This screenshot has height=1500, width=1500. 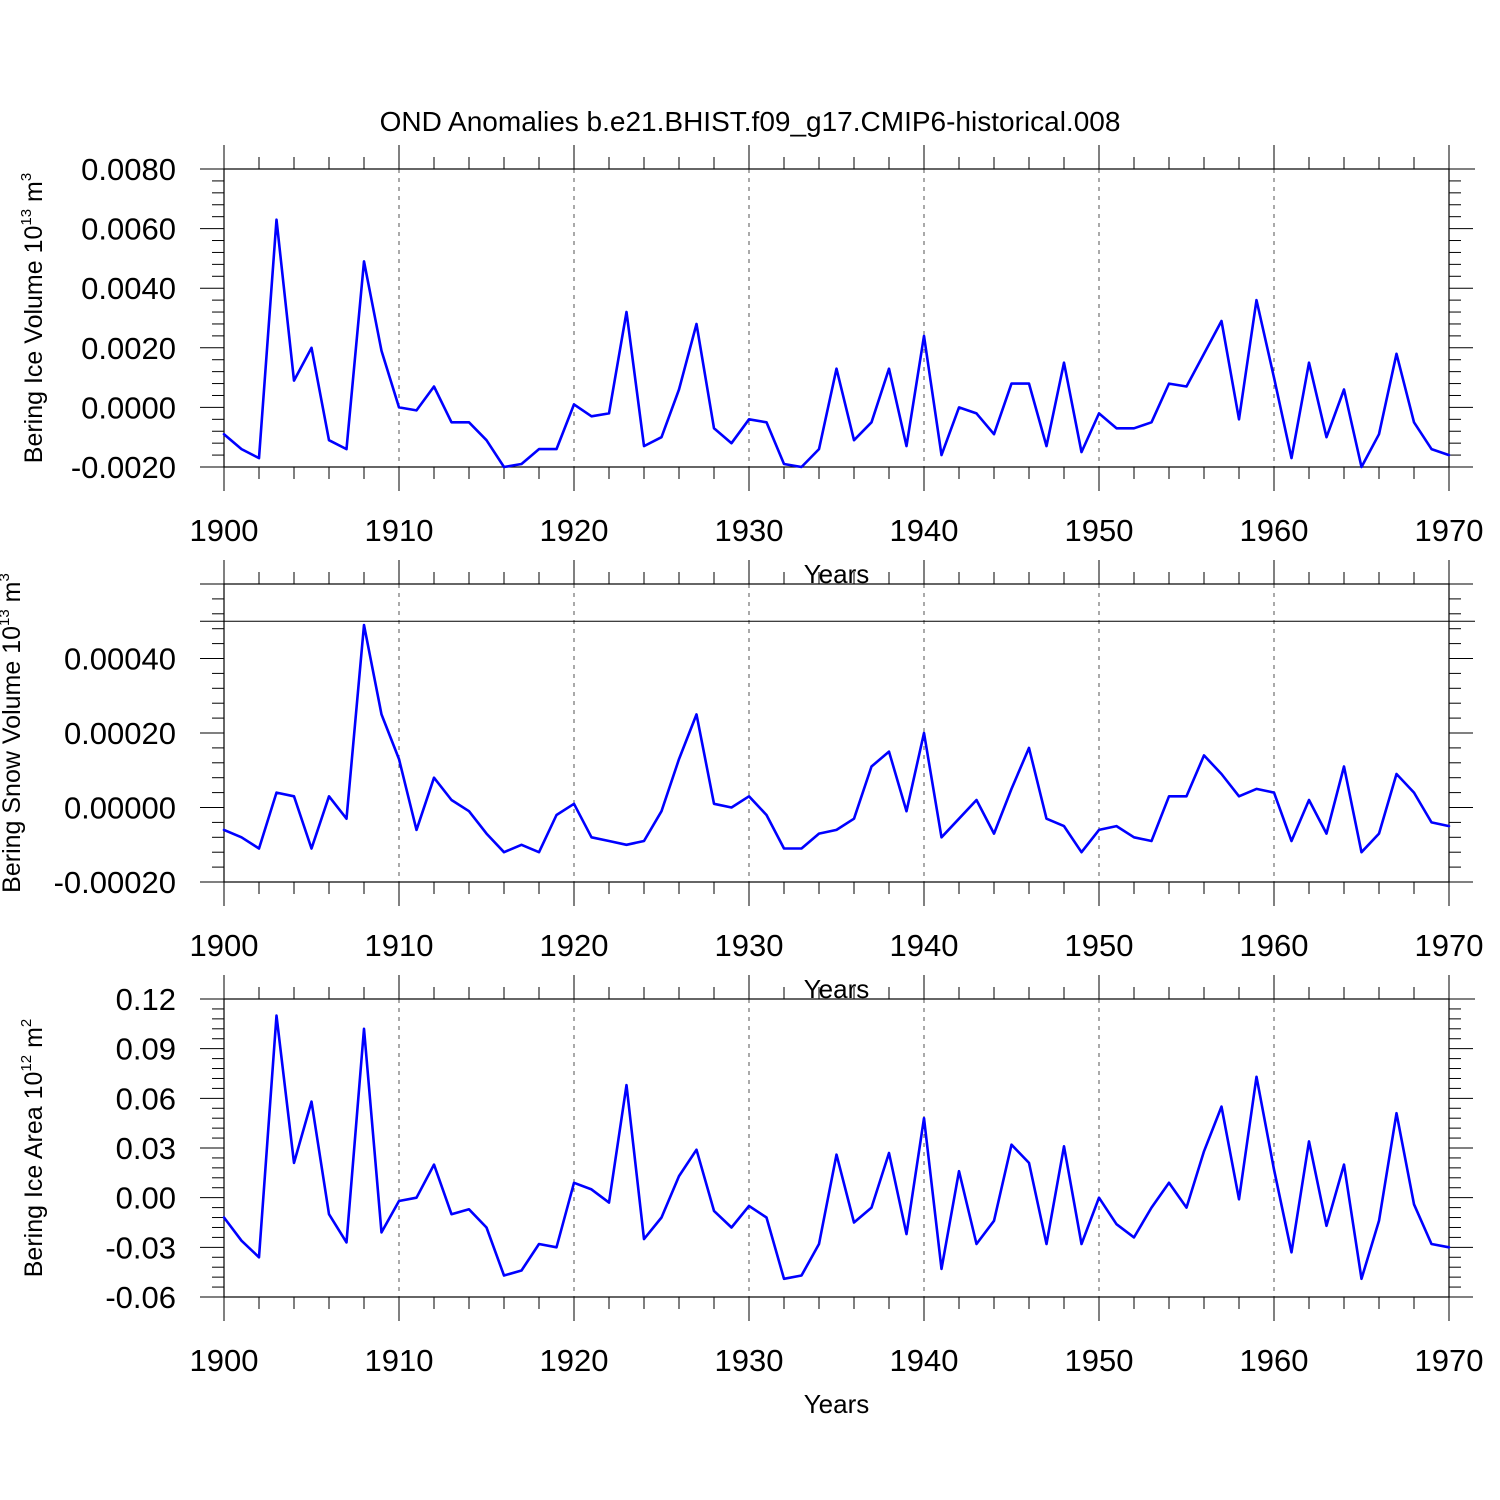 I want to click on series-line-ice-volume, so click(x=836, y=343).